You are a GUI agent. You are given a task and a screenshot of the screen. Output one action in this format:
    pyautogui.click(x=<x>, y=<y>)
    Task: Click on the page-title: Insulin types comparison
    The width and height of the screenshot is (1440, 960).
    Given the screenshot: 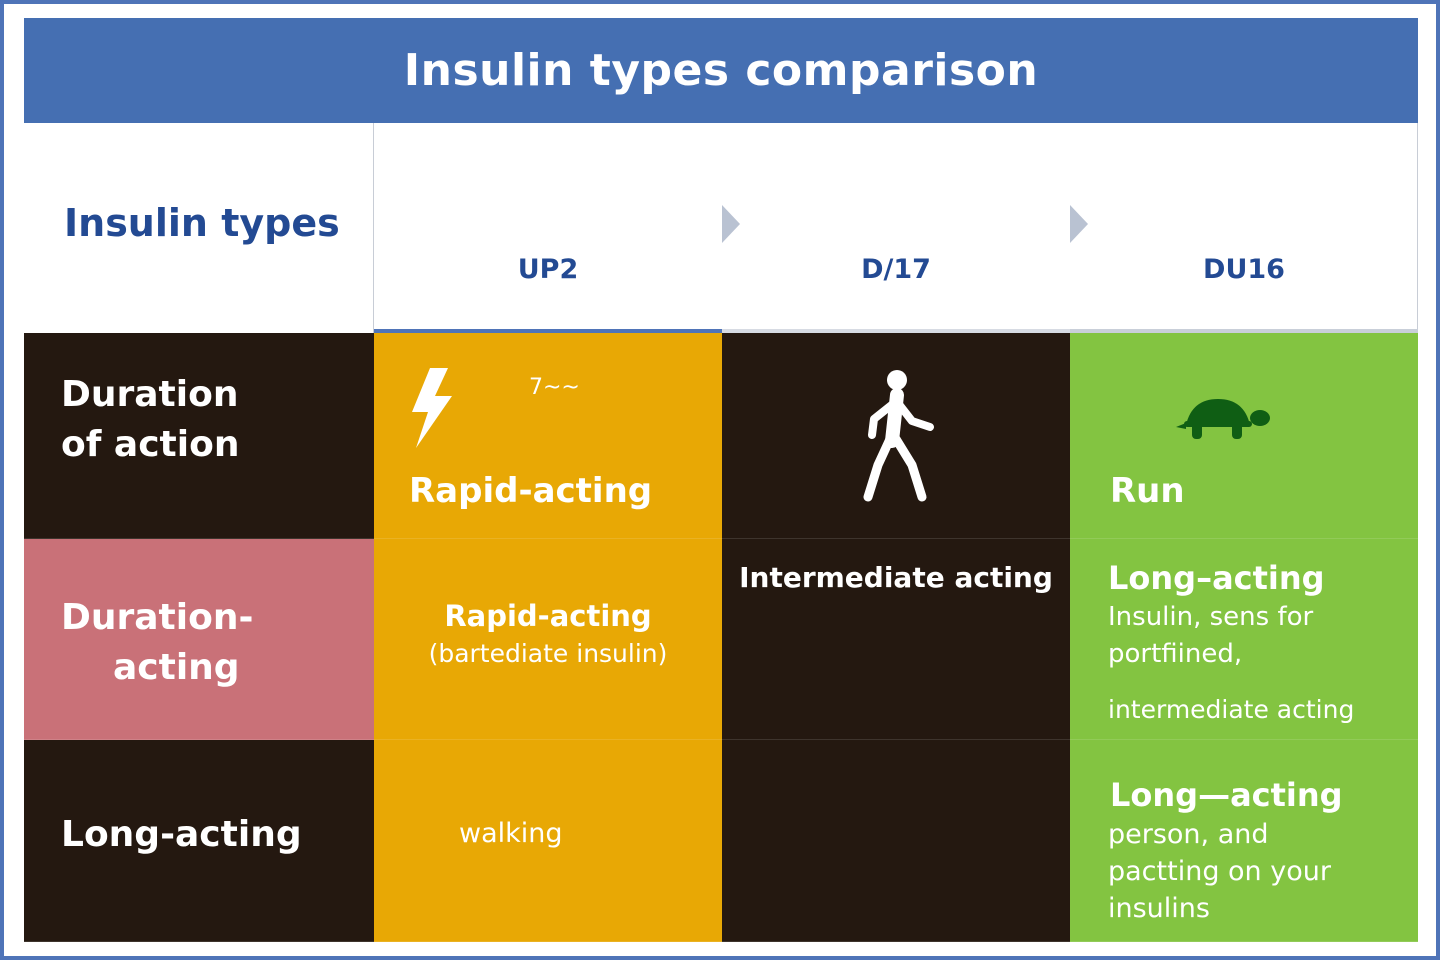 What is the action you would take?
    pyautogui.click(x=721, y=70)
    